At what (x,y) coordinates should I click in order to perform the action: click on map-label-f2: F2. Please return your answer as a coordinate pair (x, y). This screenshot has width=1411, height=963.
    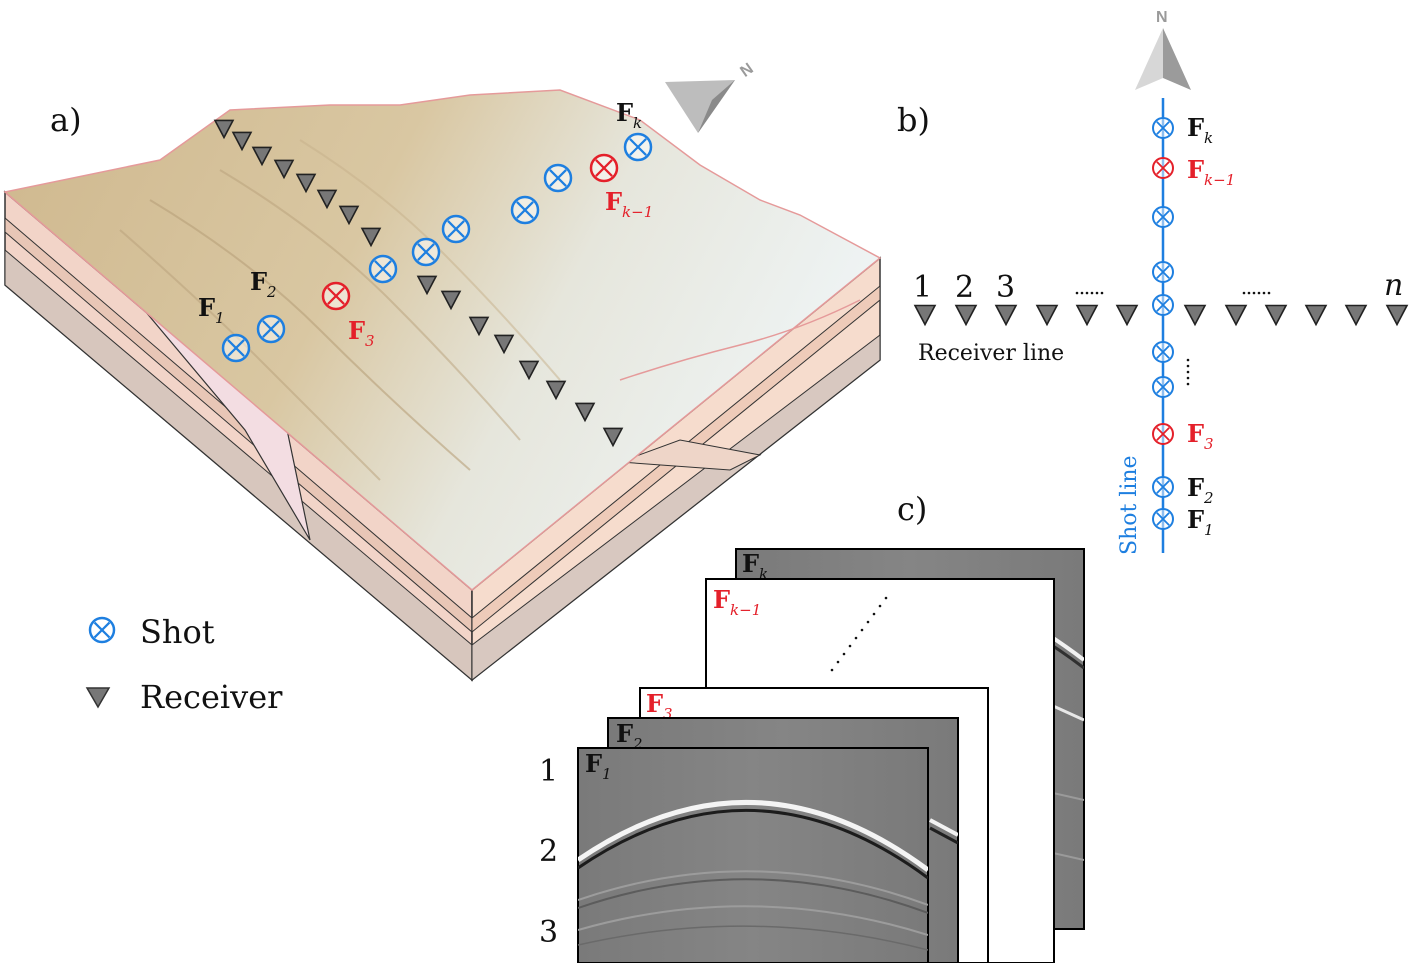
    Looking at the image, I should click on (263, 284).